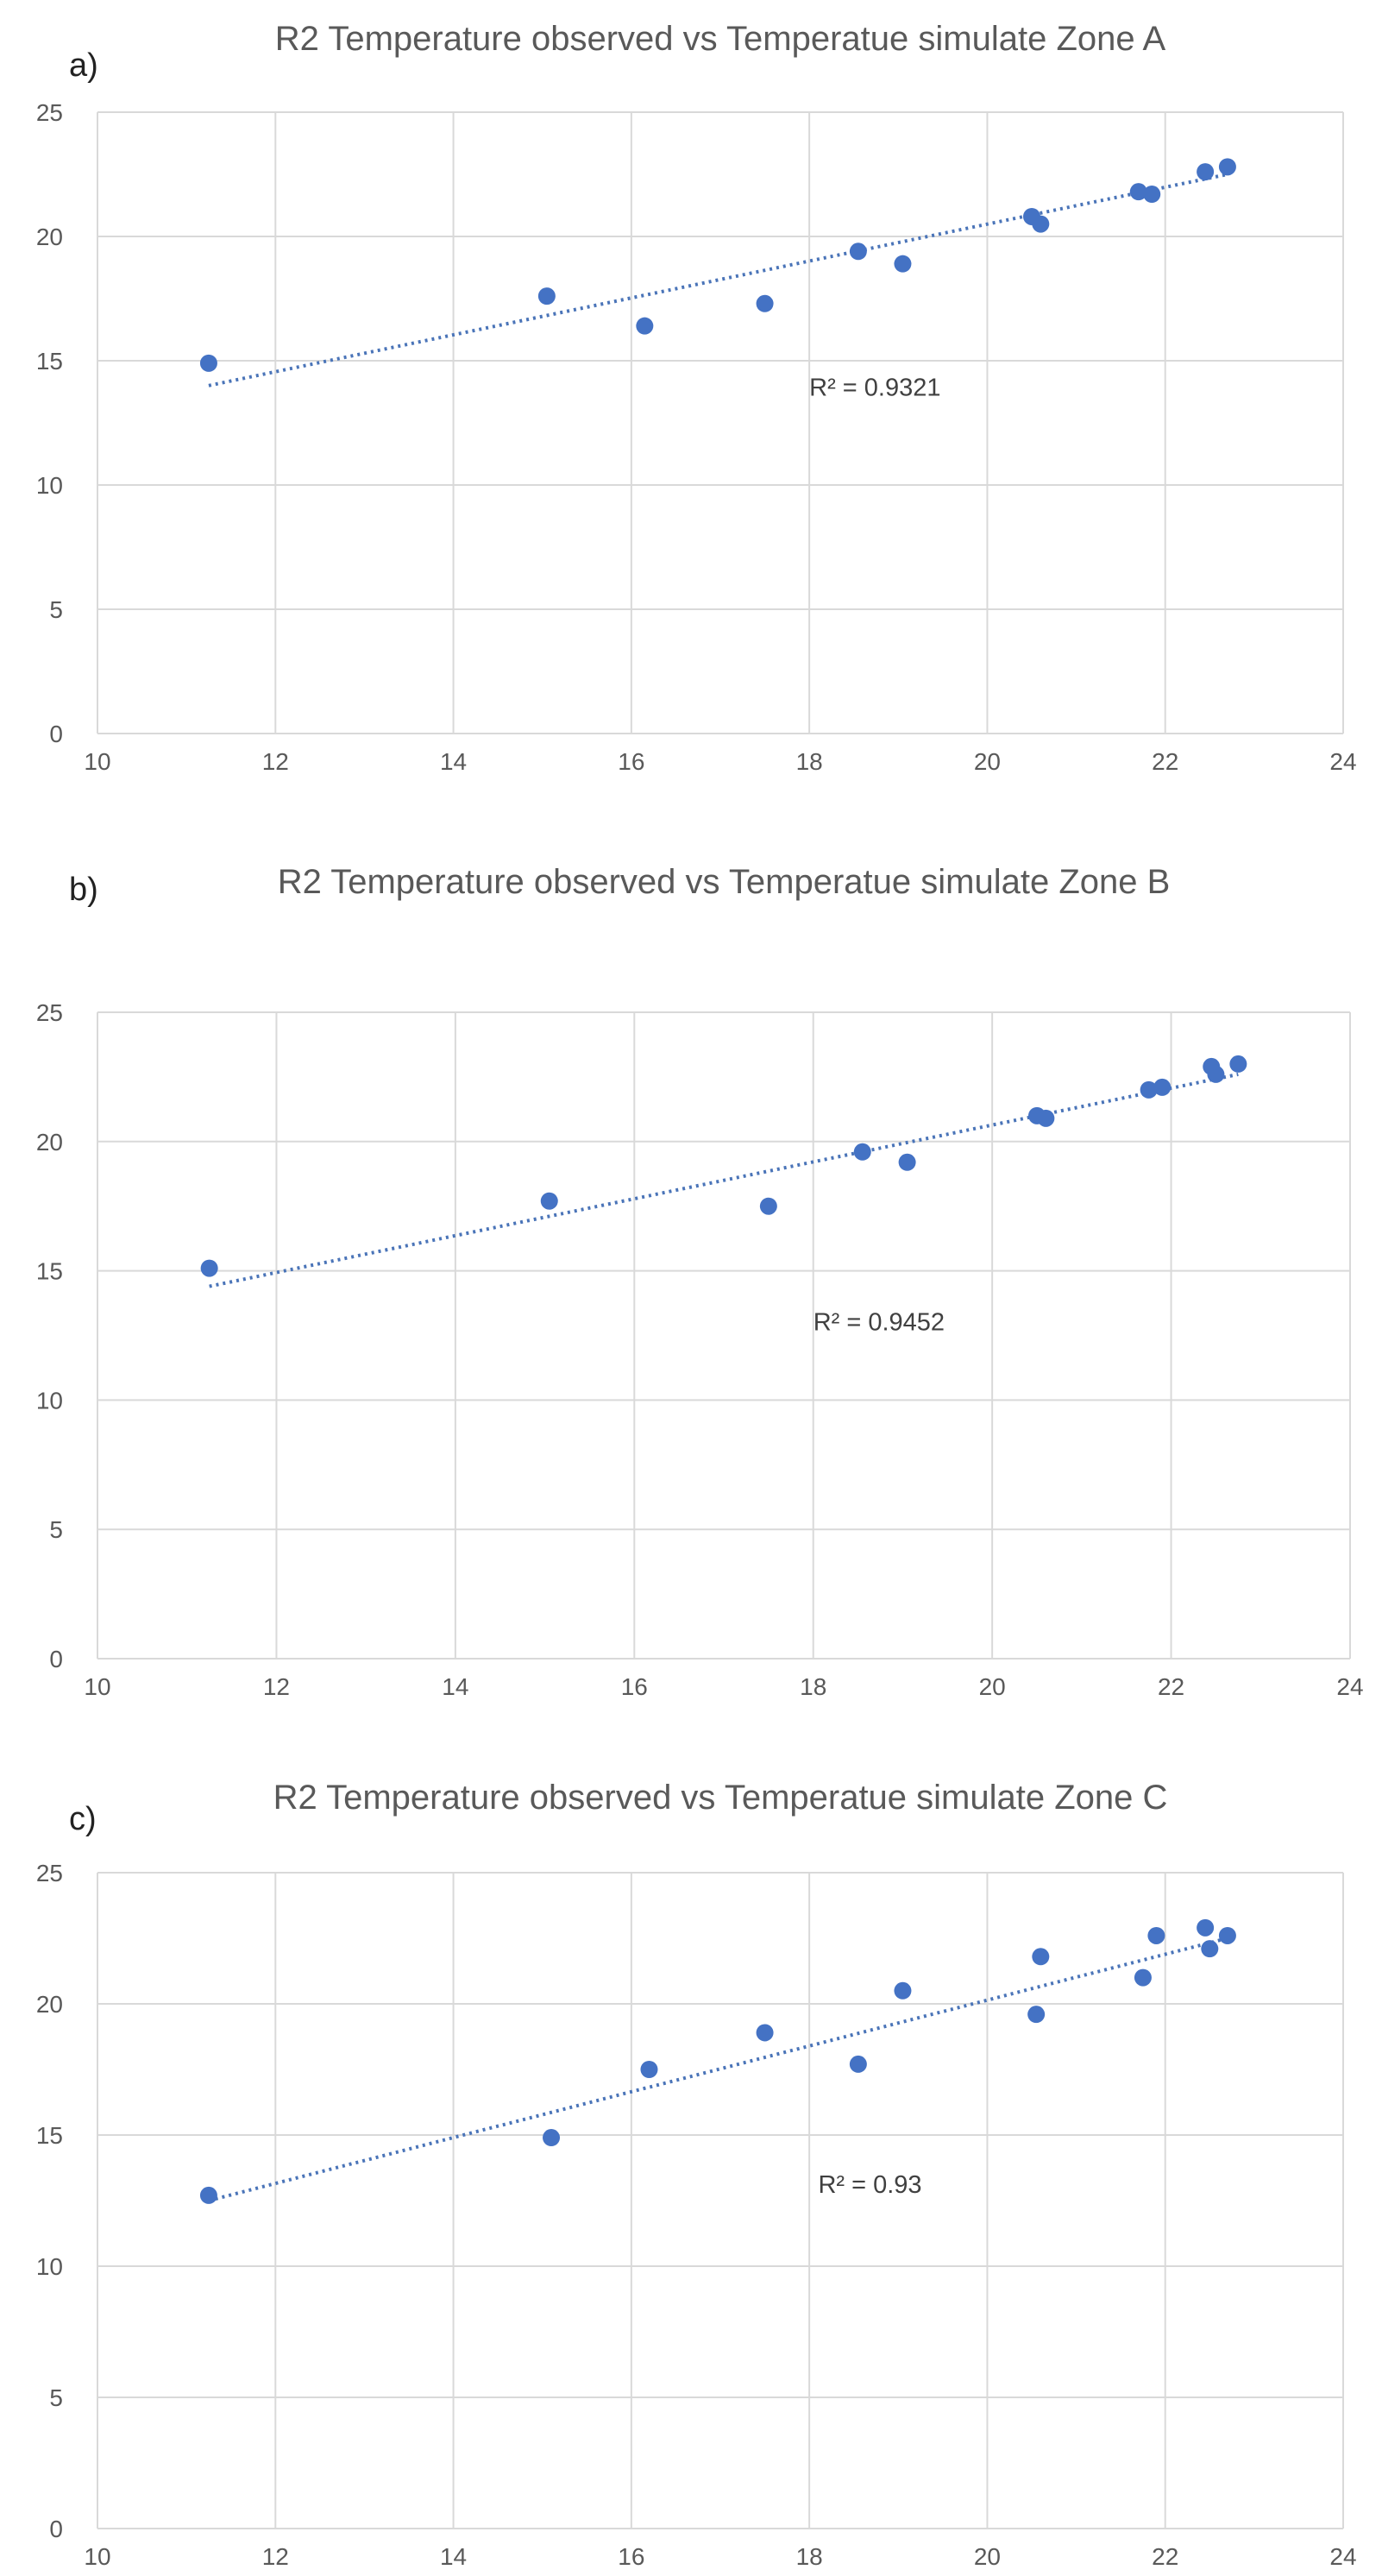  What do you see at coordinates (83, 1819) in the screenshot?
I see `panel-letter: c)` at bounding box center [83, 1819].